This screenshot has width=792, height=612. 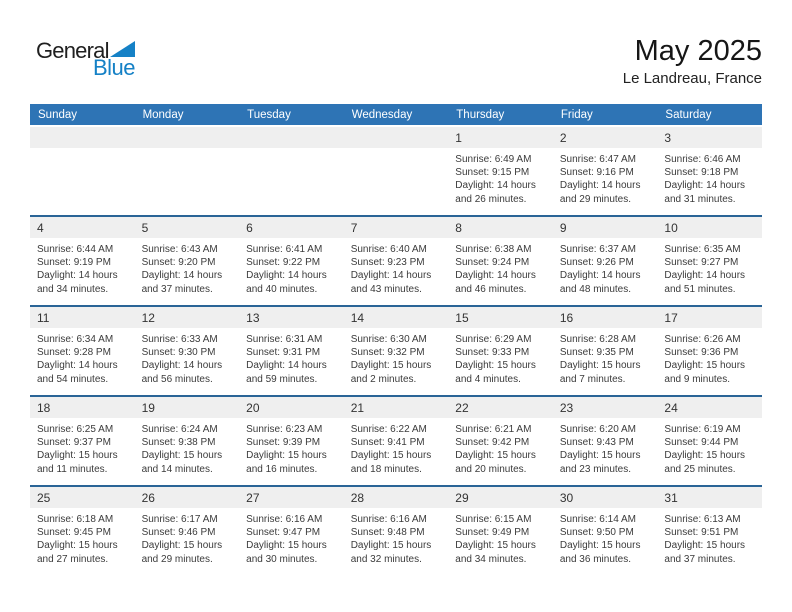 What do you see at coordinates (697, 379) in the screenshot?
I see `detail-line: and 9 minutes.` at bounding box center [697, 379].